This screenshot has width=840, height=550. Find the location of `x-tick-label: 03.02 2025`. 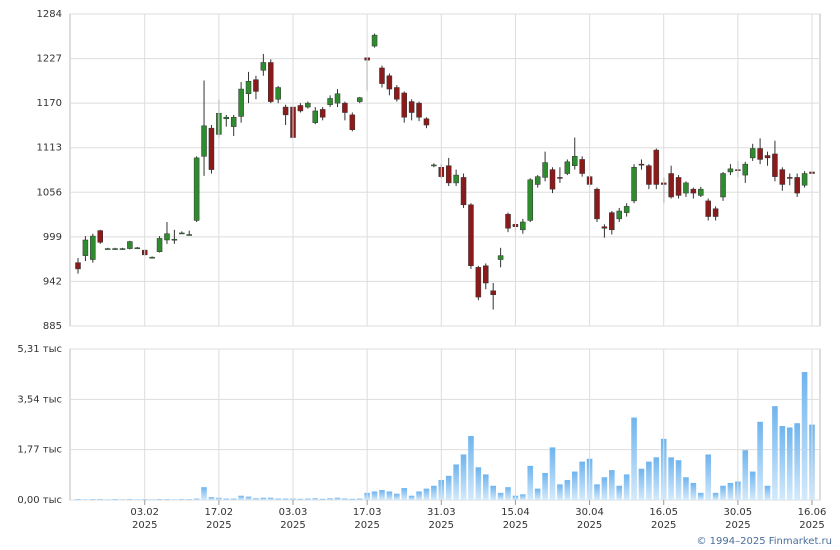

x-tick-label: 03.02 2025 is located at coordinates (145, 519).